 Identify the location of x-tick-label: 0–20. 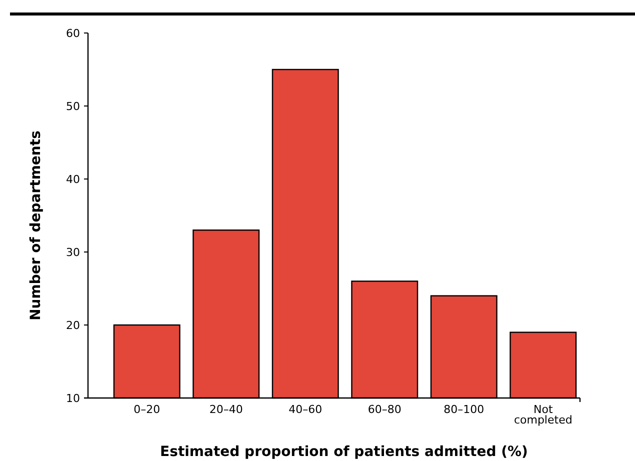
(147, 409).